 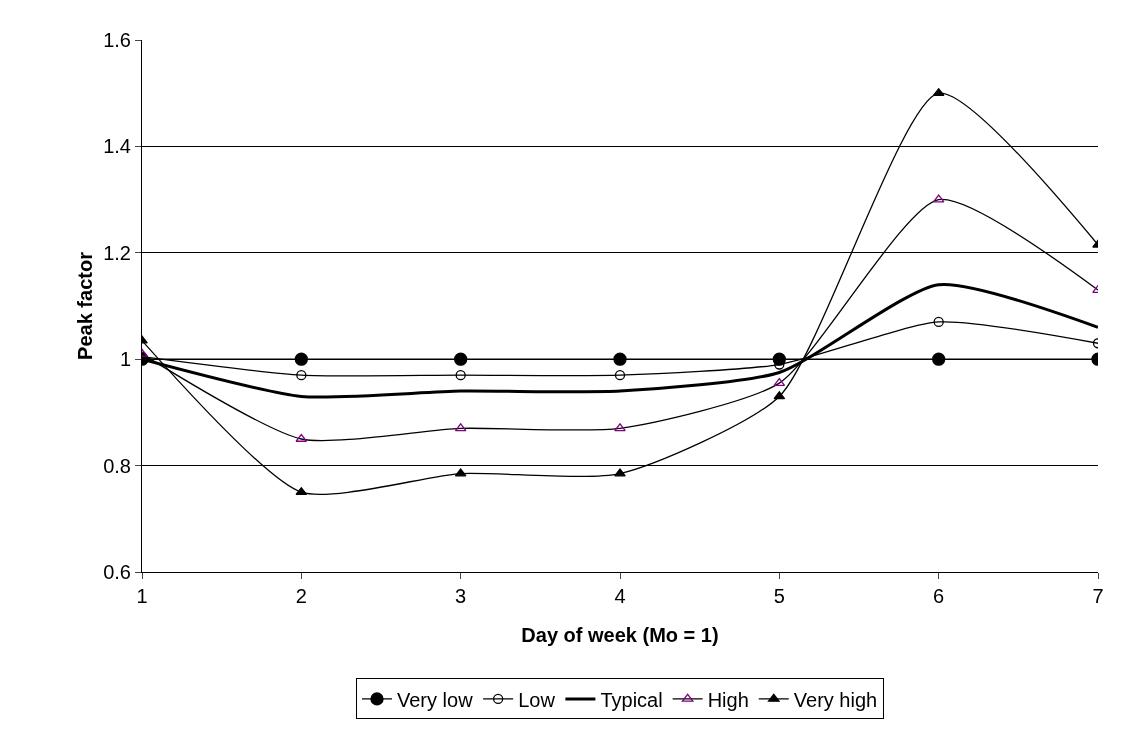 What do you see at coordinates (939, 596) in the screenshot?
I see `x-tick-label: 6` at bounding box center [939, 596].